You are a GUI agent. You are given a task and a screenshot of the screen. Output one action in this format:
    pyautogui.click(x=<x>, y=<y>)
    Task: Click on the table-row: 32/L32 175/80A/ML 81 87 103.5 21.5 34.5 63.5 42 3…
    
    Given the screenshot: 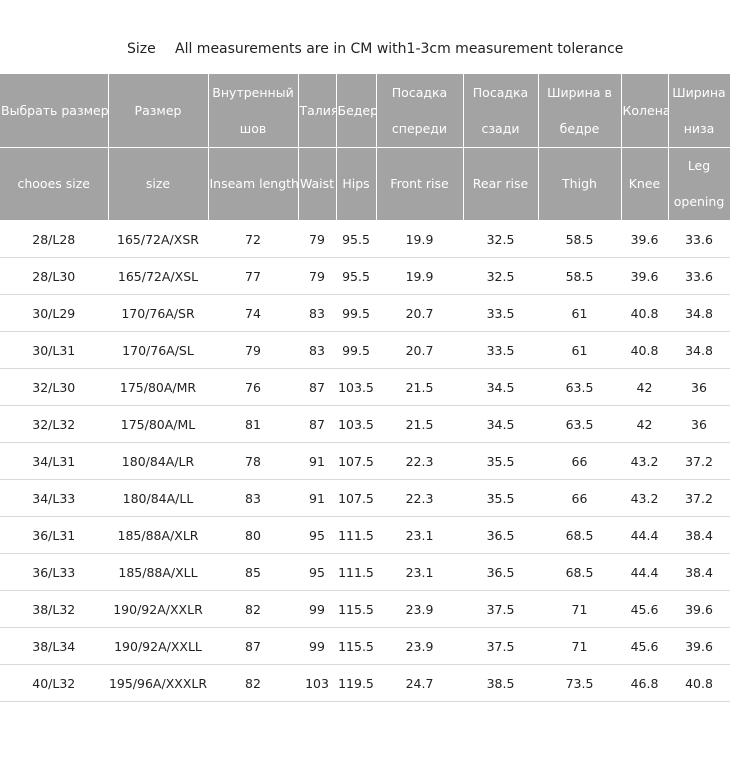 What is the action you would take?
    pyautogui.click(x=365, y=424)
    